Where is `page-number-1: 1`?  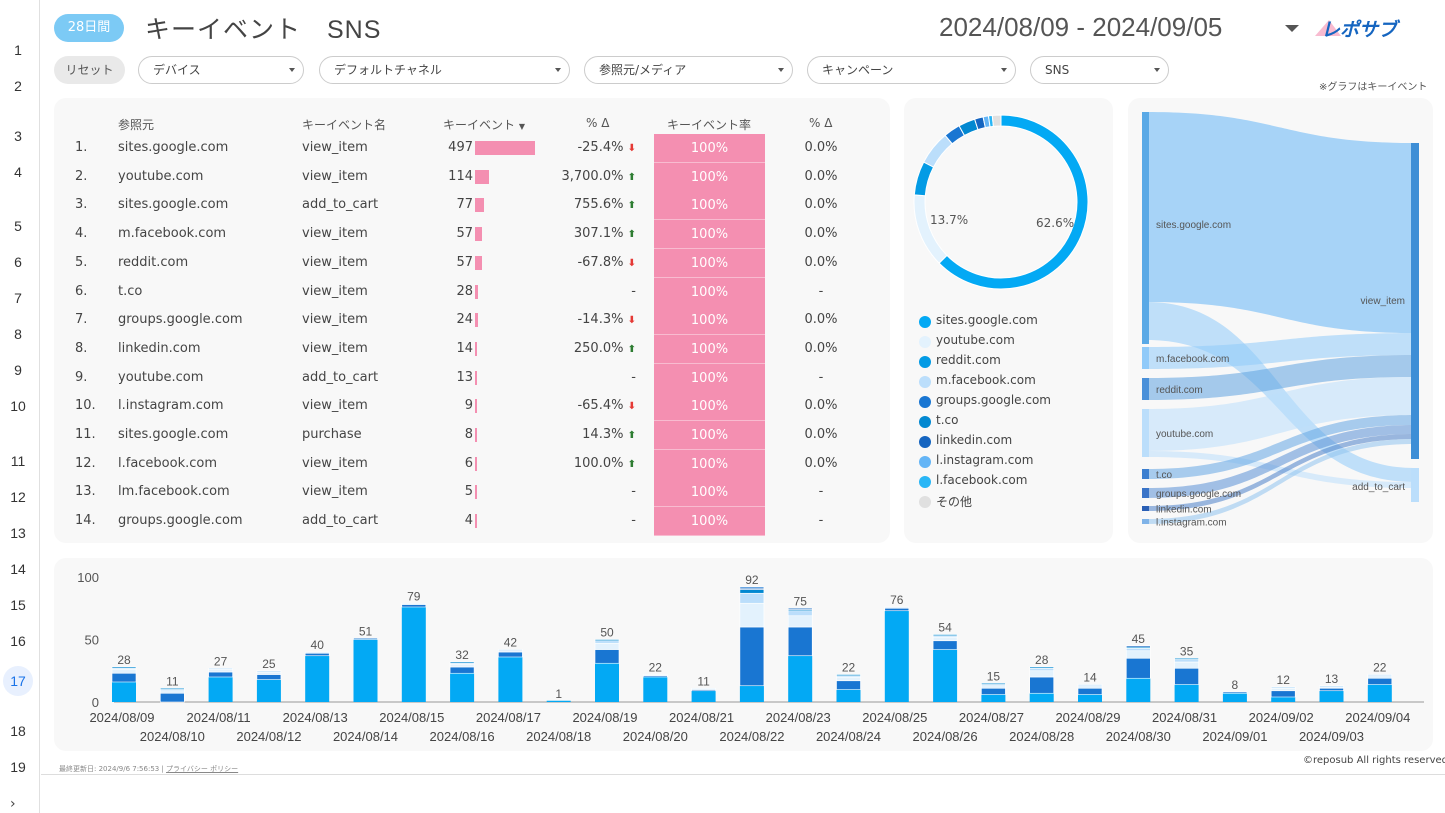
page-number-1: 1 is located at coordinates (18, 50).